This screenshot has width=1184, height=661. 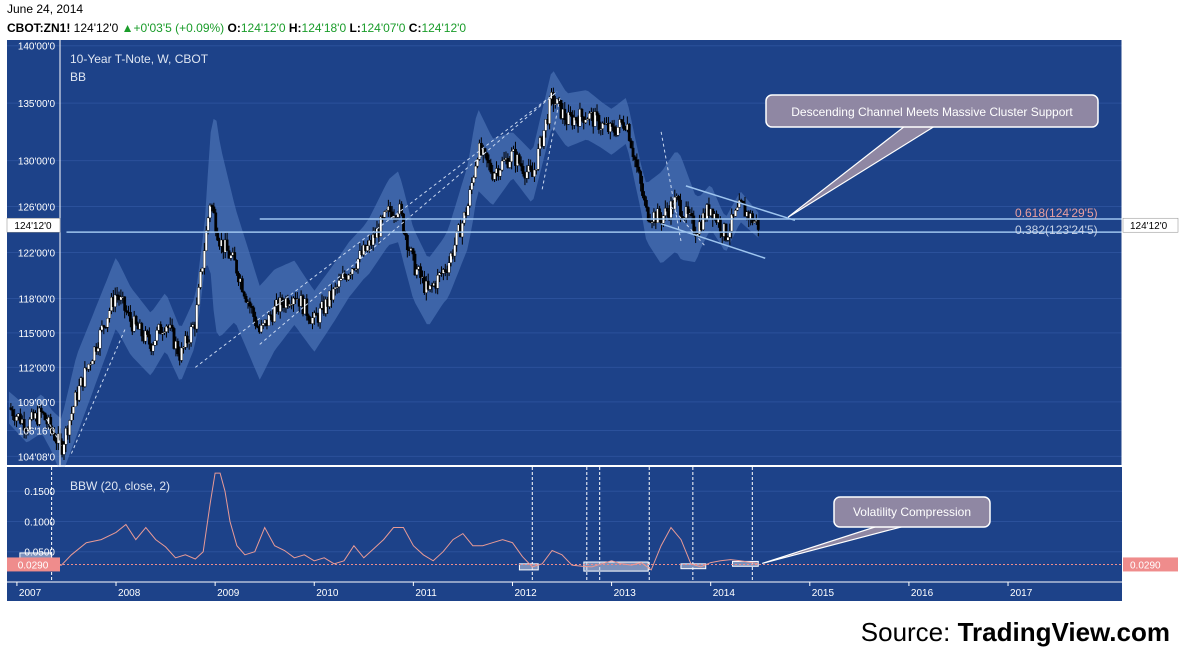 What do you see at coordinates (33, 225) in the screenshot?
I see `last-price-tag-left` at bounding box center [33, 225].